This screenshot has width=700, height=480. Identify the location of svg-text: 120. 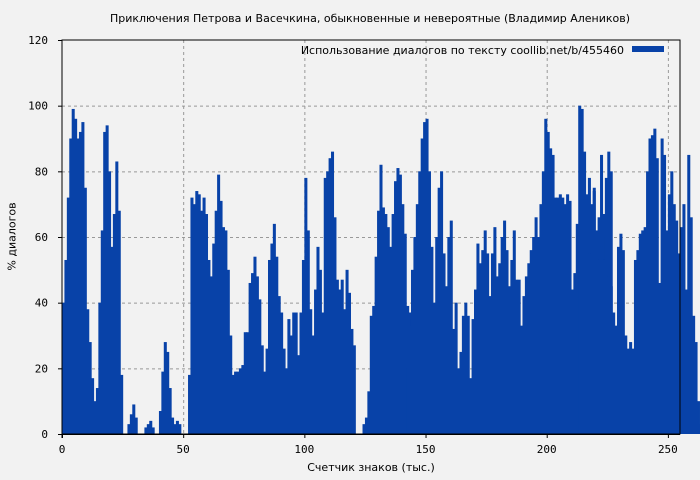
(38, 40).